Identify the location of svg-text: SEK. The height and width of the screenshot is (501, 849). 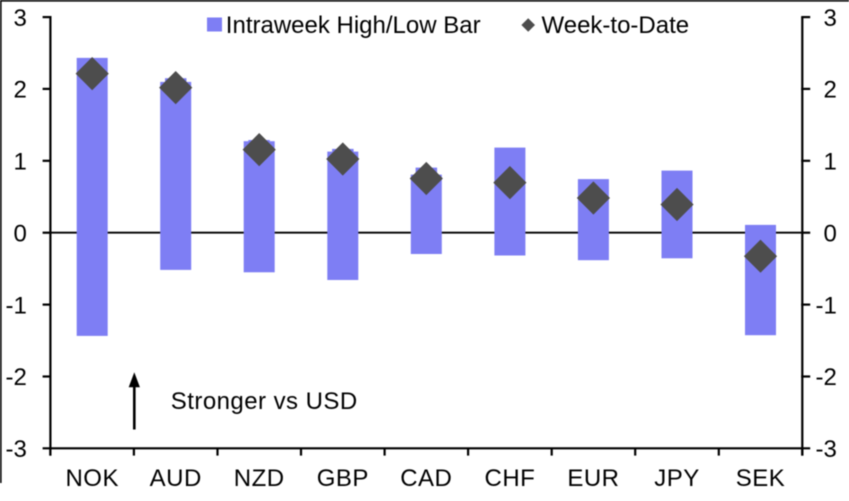
(761, 478).